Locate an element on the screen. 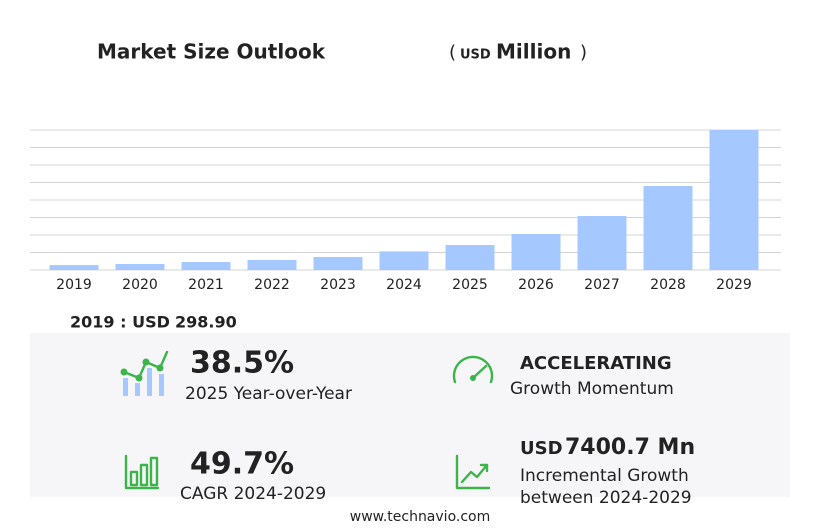 This screenshot has height=528, width=816. cagr-icon is located at coordinates (142, 472).